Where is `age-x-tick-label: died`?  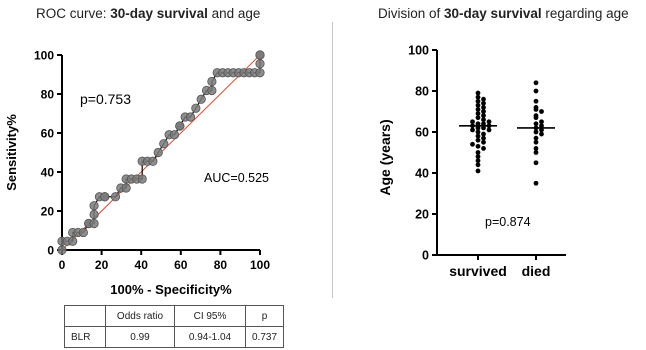 age-x-tick-label: died is located at coordinates (536, 271).